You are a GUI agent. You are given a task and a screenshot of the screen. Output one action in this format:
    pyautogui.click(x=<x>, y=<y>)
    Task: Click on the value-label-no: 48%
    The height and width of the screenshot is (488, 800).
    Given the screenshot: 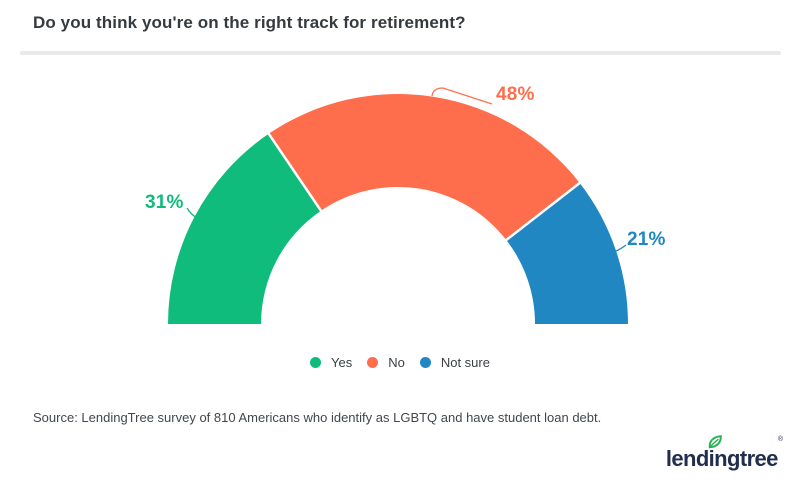 What is the action you would take?
    pyautogui.click(x=515, y=94)
    